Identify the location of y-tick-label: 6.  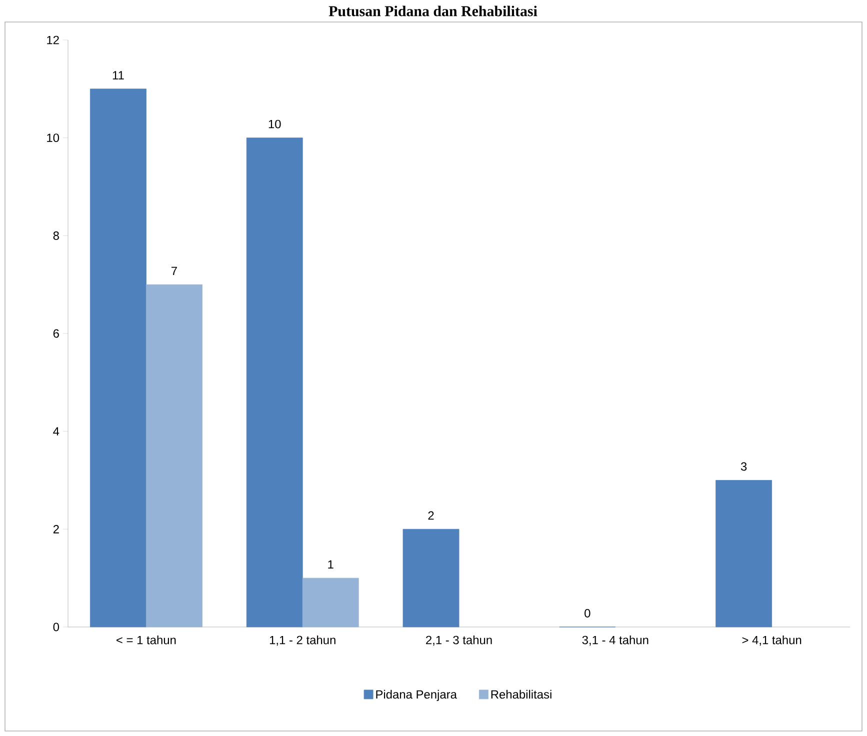
(56, 333).